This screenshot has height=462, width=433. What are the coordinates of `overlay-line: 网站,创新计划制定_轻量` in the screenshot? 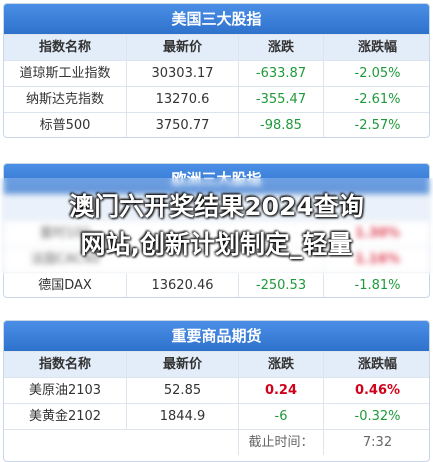 It's located at (216, 244).